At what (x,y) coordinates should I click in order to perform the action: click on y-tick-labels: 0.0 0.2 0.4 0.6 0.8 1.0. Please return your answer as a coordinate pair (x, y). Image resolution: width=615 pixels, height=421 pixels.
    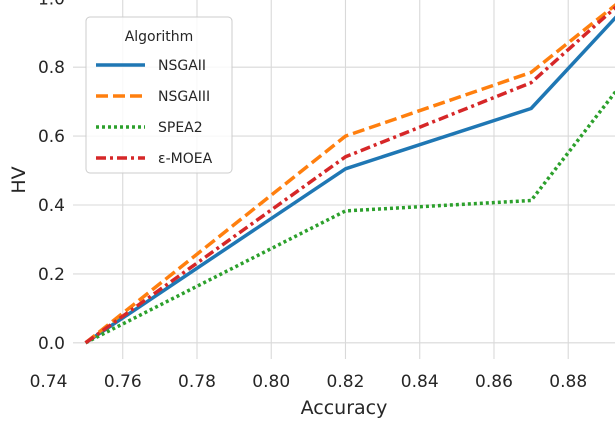
    Looking at the image, I should click on (51, 177).